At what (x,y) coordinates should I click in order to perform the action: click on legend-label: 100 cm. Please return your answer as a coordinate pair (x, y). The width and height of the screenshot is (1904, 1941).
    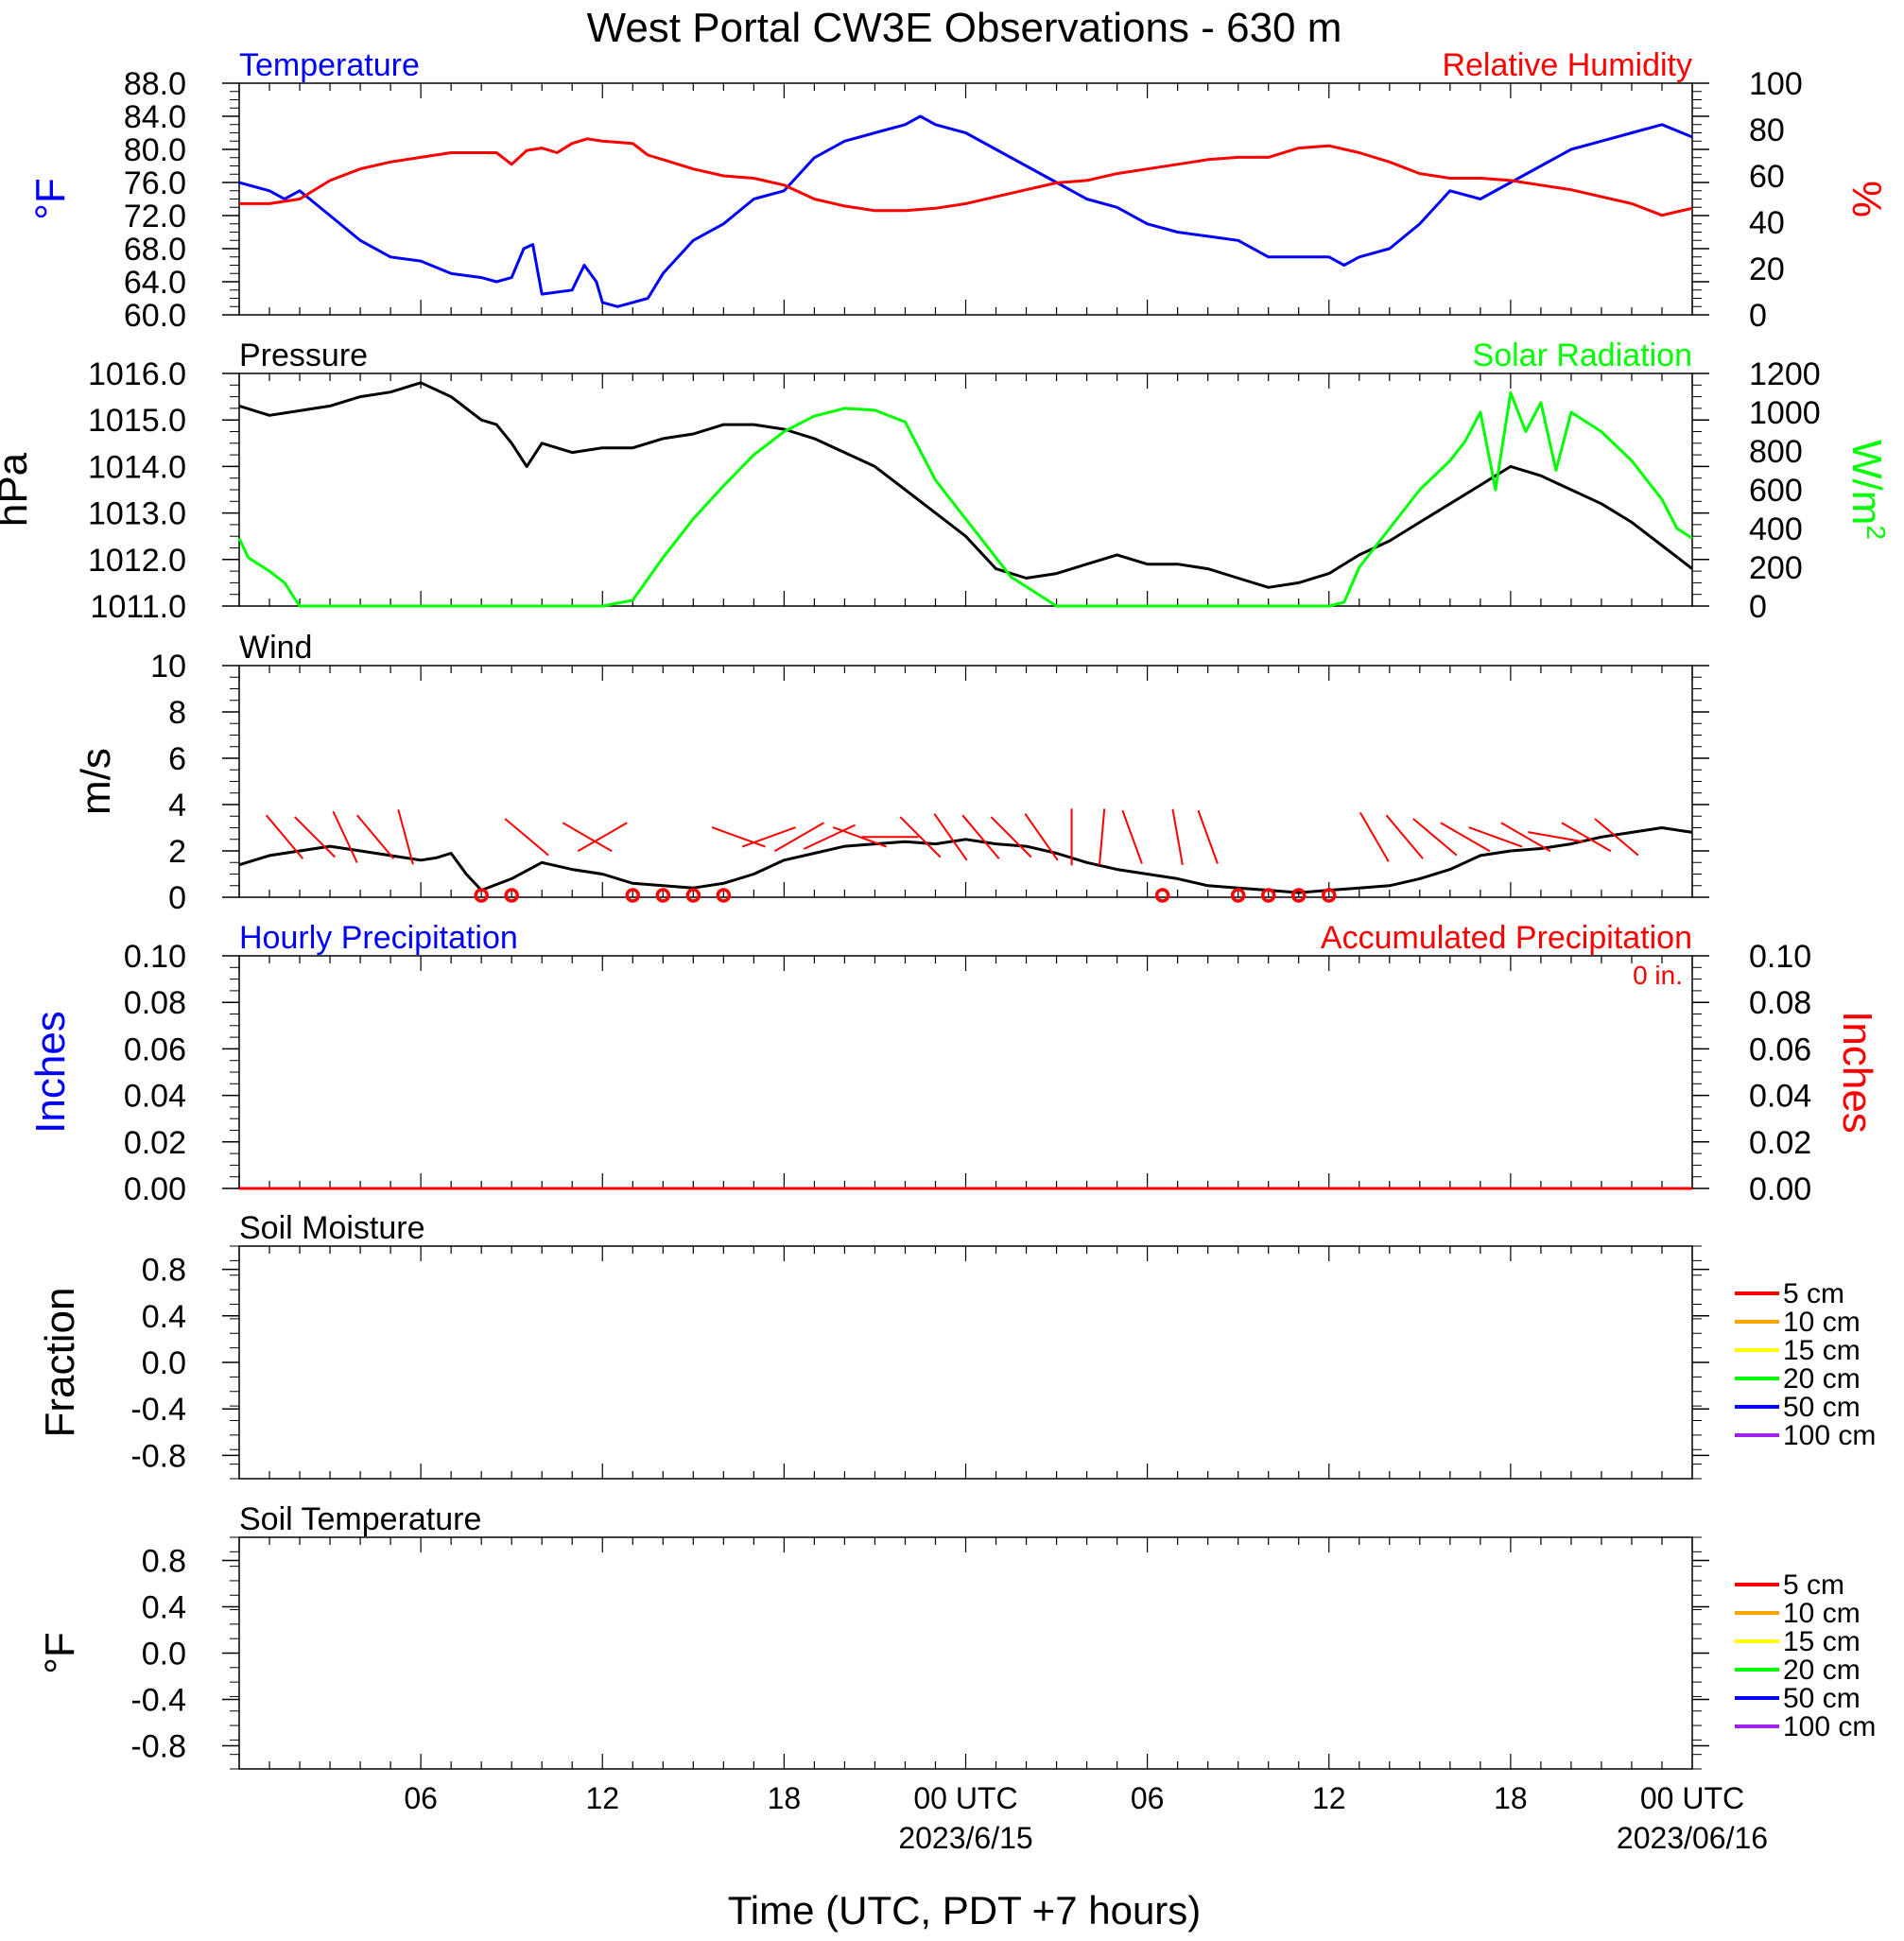
    Looking at the image, I should click on (1829, 1436).